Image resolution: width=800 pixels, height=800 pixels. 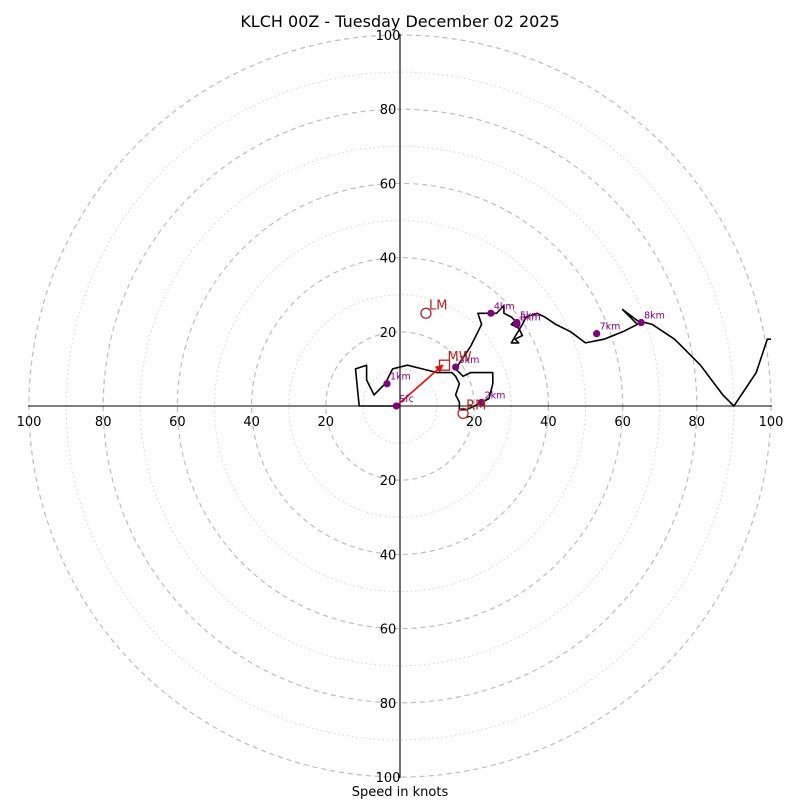 I want to click on height-label-8km: 8km, so click(x=654, y=316).